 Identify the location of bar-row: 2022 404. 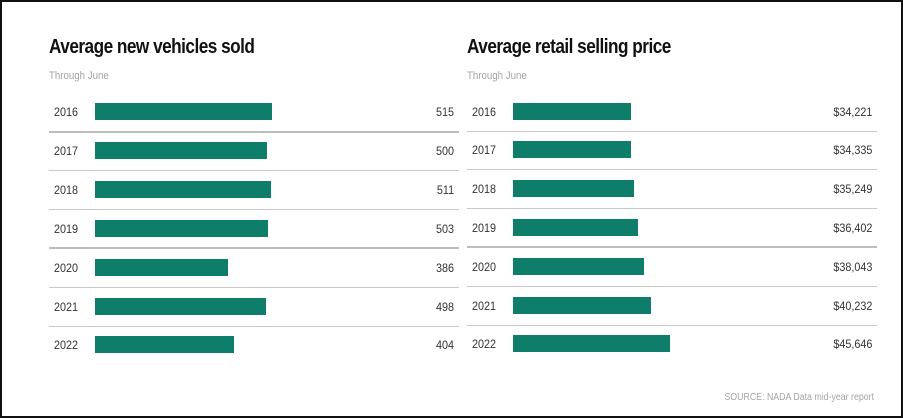
(254, 346).